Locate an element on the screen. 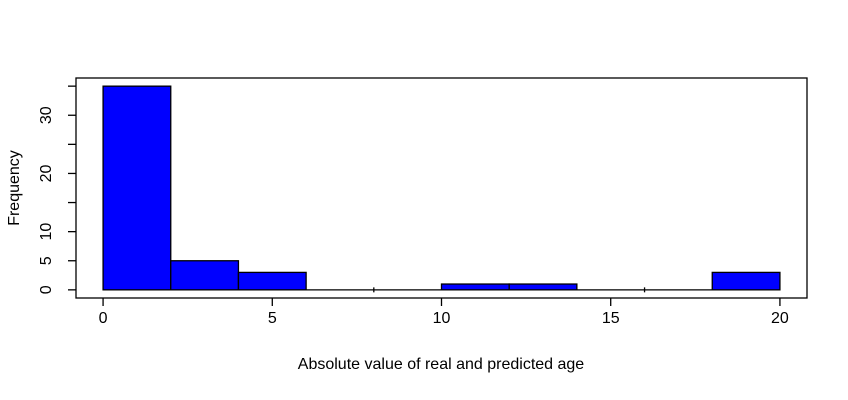 Image resolution: width=848 pixels, height=400 pixels. y-tick-label: 30 is located at coordinates (46, 115).